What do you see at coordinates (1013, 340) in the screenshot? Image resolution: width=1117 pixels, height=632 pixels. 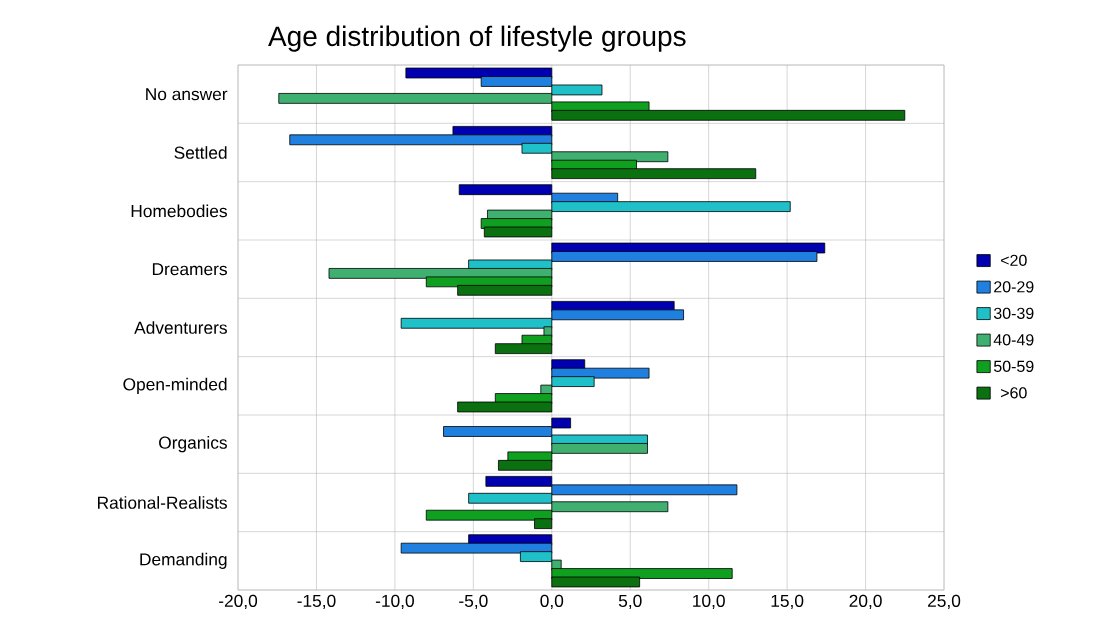 I see `legend-label: 40-49` at bounding box center [1013, 340].